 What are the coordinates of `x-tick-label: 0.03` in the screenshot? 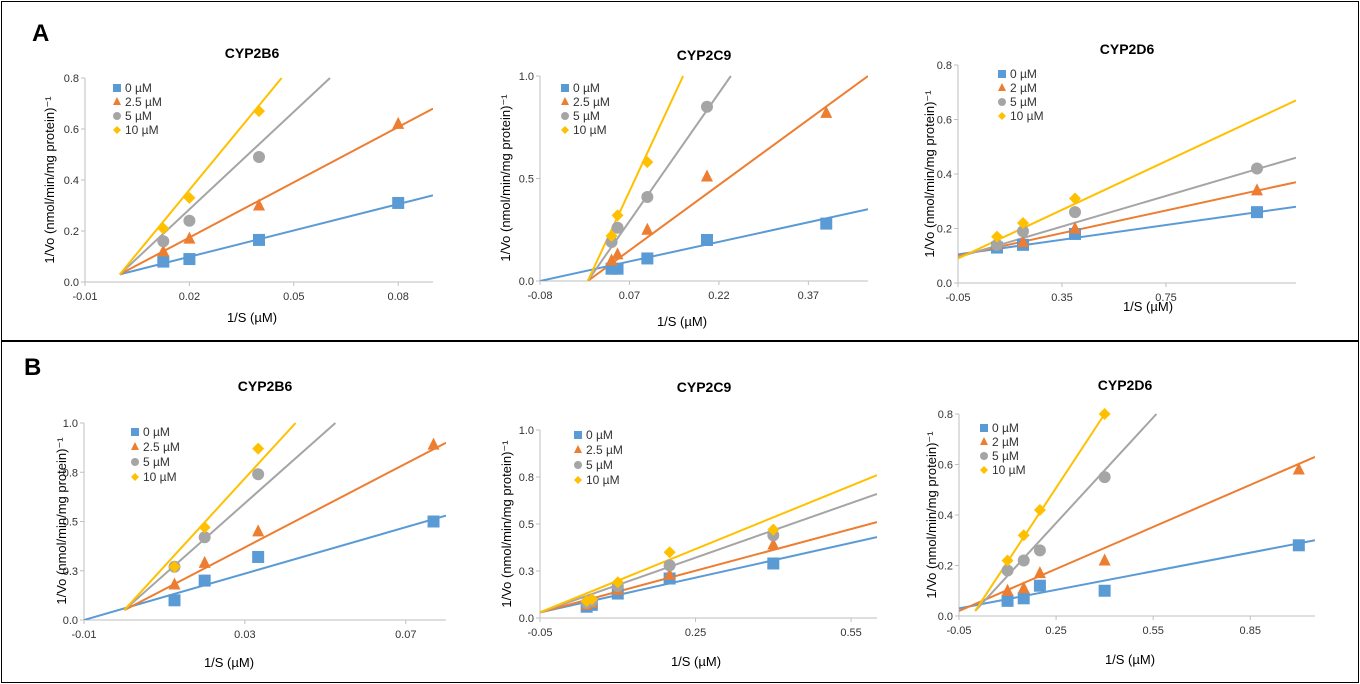 It's located at (244, 635).